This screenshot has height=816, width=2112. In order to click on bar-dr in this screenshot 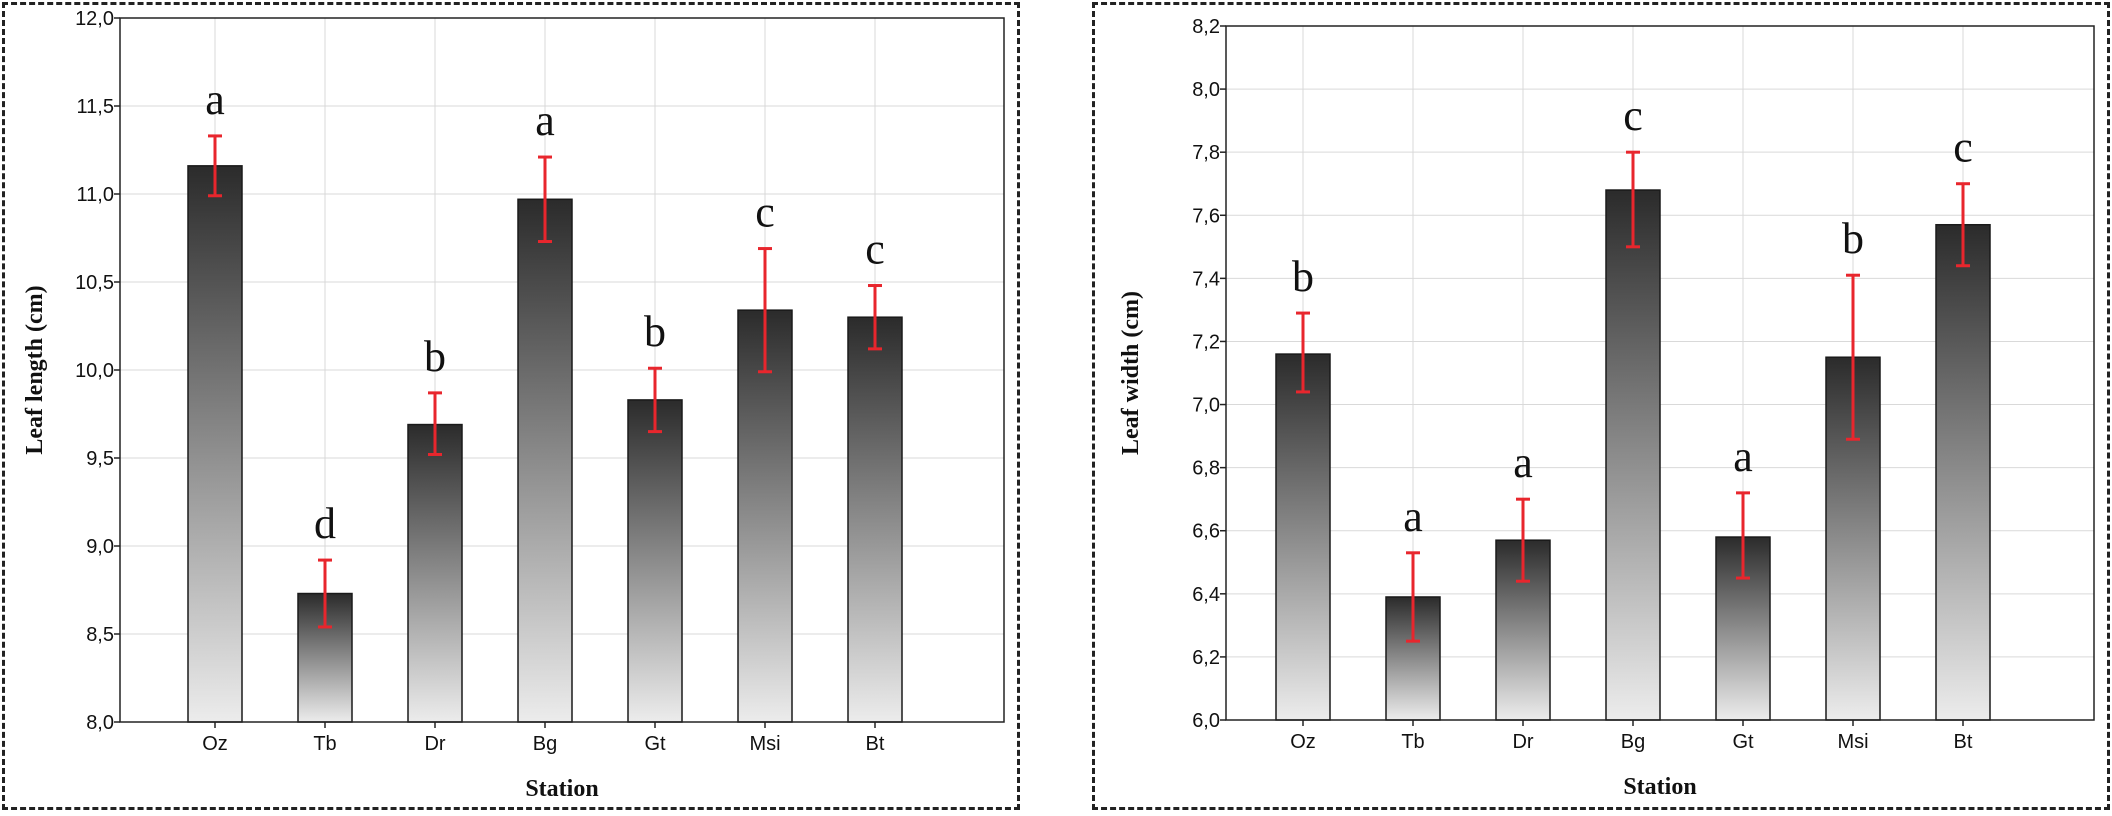, I will do `click(435, 573)`.